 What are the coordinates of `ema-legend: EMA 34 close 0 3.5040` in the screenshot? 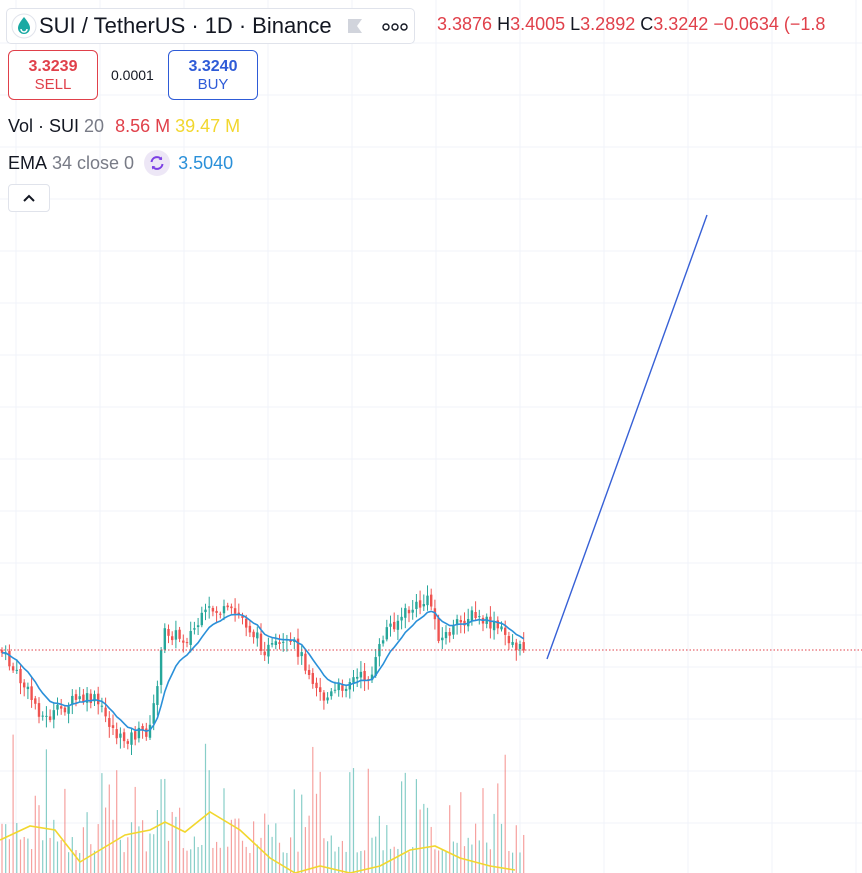 It's located at (120, 163).